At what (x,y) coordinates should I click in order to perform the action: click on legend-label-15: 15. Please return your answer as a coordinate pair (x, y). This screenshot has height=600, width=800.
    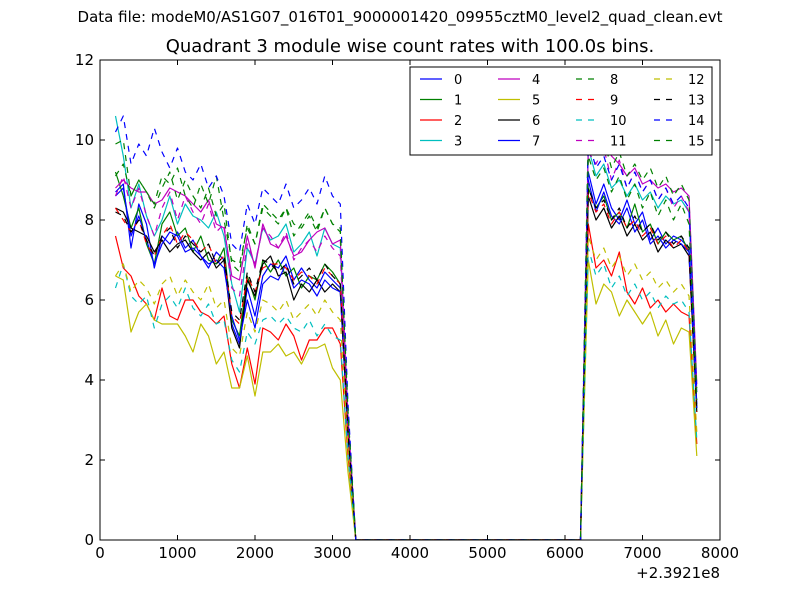
    Looking at the image, I should click on (696, 142).